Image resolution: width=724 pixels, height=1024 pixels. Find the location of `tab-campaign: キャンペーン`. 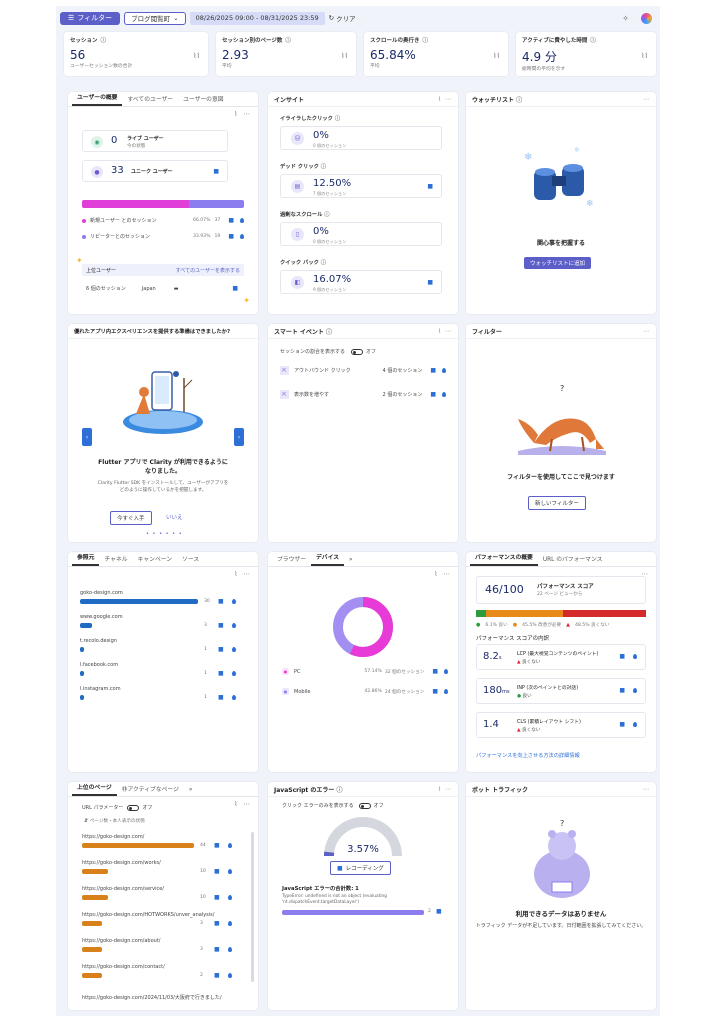

tab-campaign: キャンペーン is located at coordinates (155, 560).